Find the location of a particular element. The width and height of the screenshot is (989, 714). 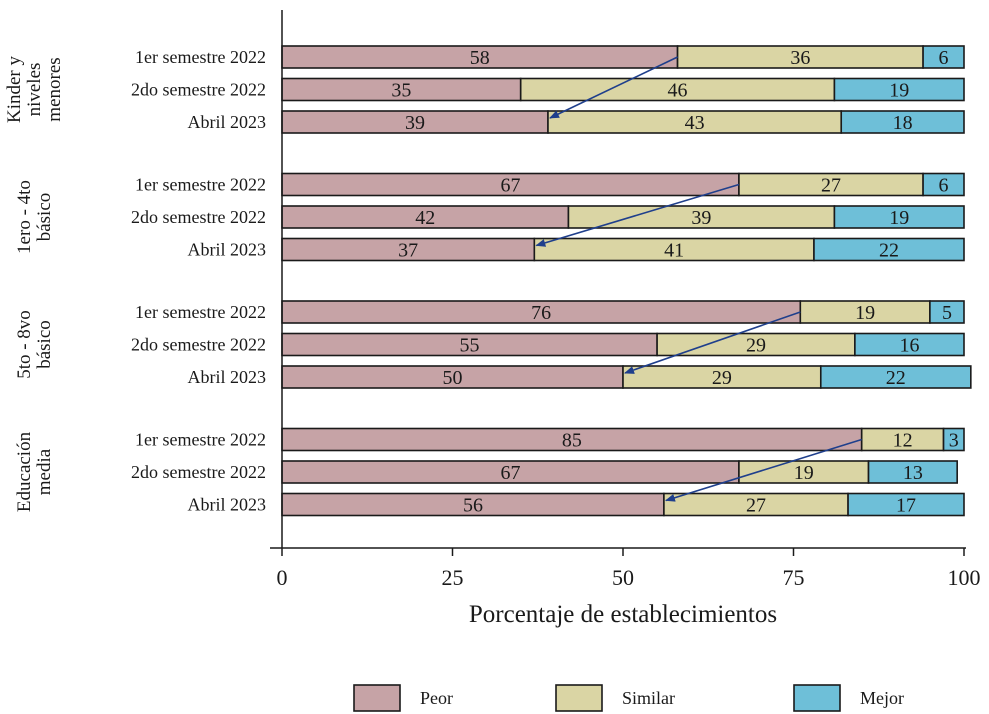

legend-swatch-similar is located at coordinates (579, 698).